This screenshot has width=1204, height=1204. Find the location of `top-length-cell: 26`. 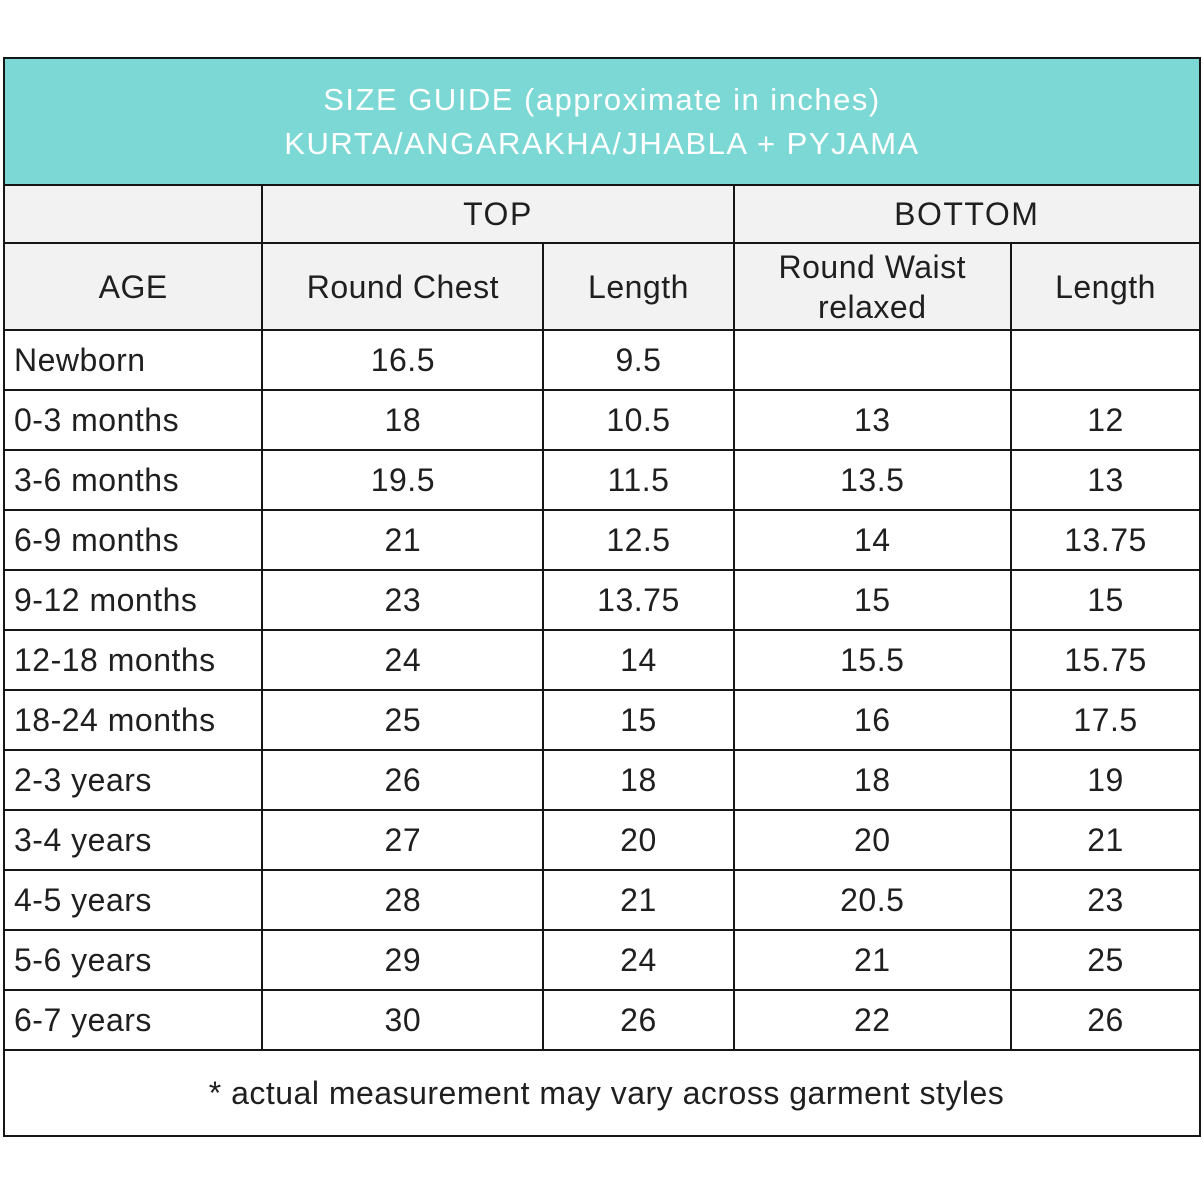

top-length-cell: 26 is located at coordinates (638, 1020).